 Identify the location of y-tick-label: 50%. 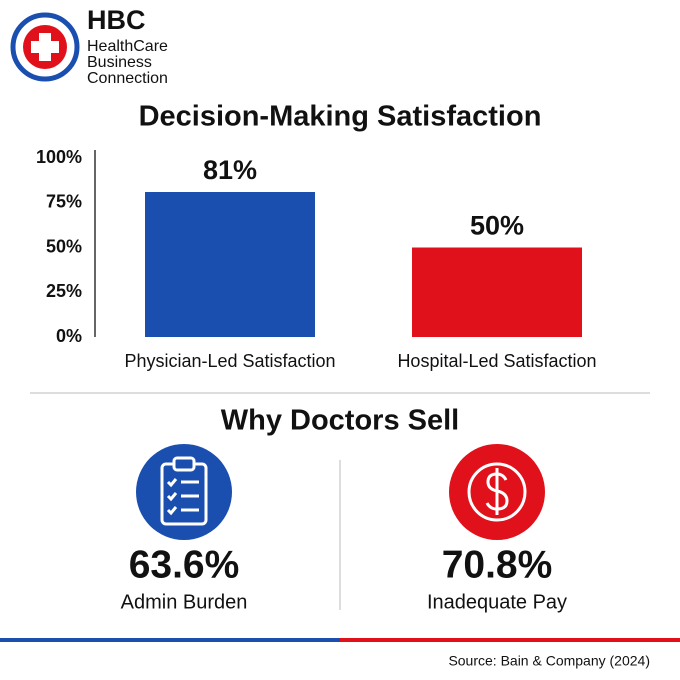
(64, 246).